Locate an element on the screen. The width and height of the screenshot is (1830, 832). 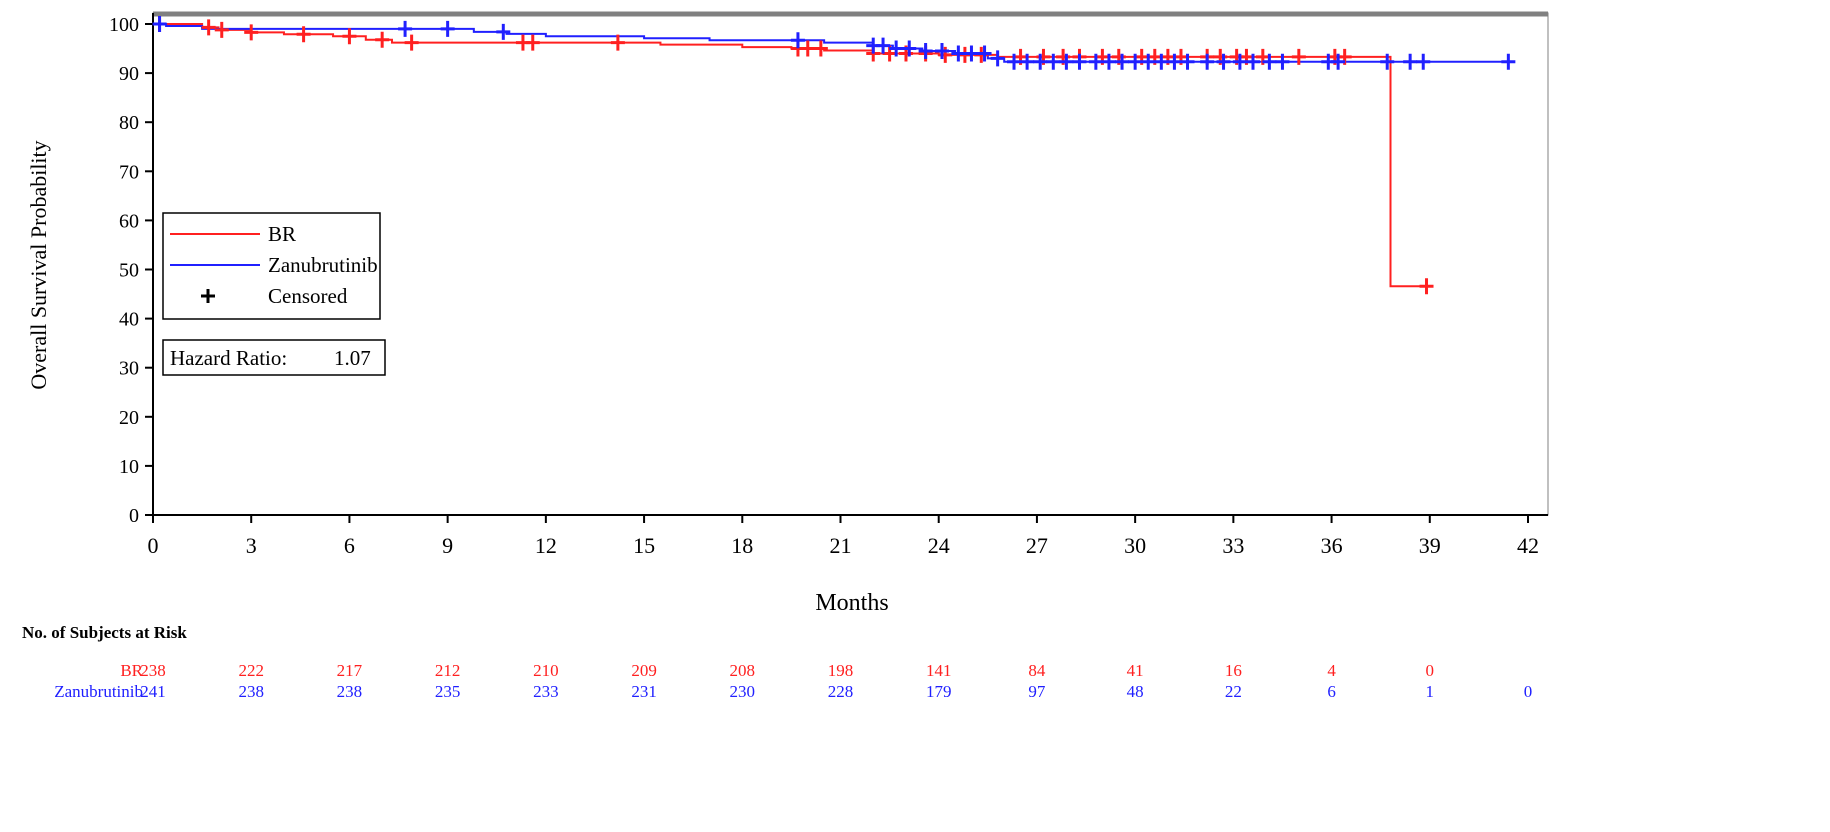
y-axis-label: Overall Survival Probability is located at coordinates (38, 264).